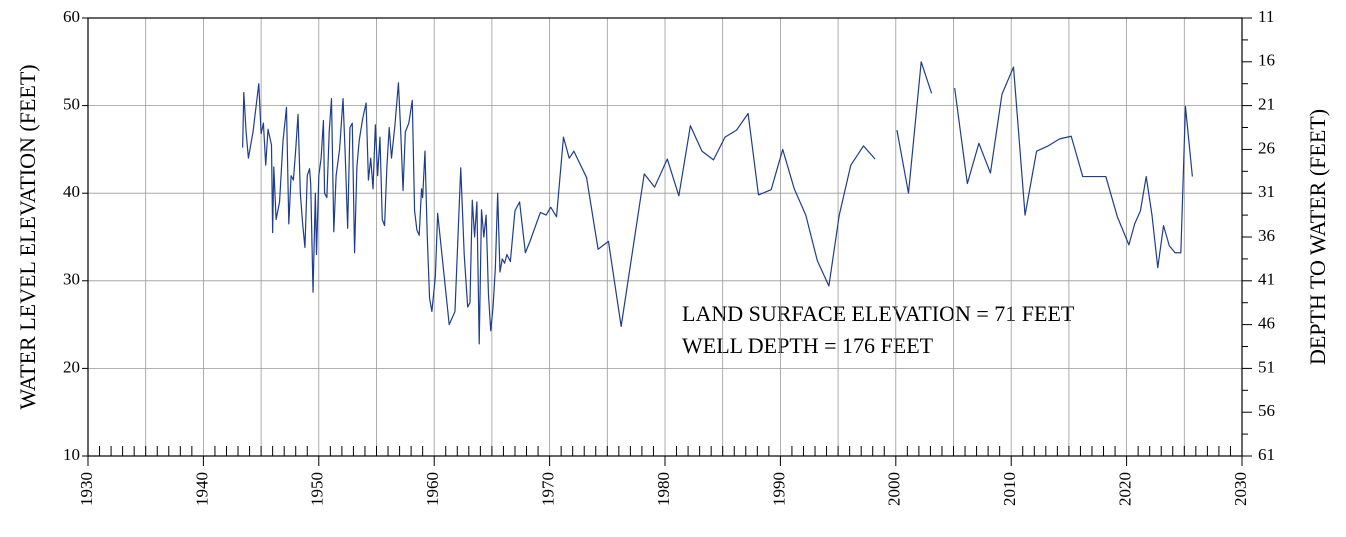 This screenshot has width=1346, height=537. I want to click on y-tick-label: 50, so click(71, 104).